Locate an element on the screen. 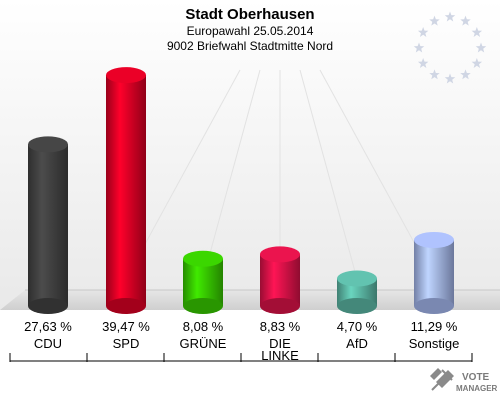 The image size is (500, 400). value-label: 27,63 % is located at coordinates (48, 326).